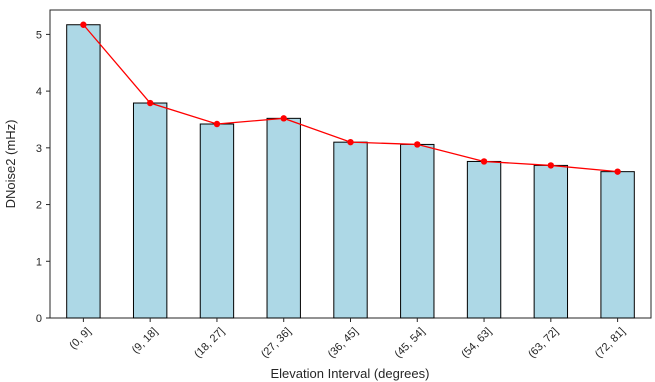 The width and height of the screenshot is (655, 382). I want to click on y-tick-label: 2, so click(39, 206).